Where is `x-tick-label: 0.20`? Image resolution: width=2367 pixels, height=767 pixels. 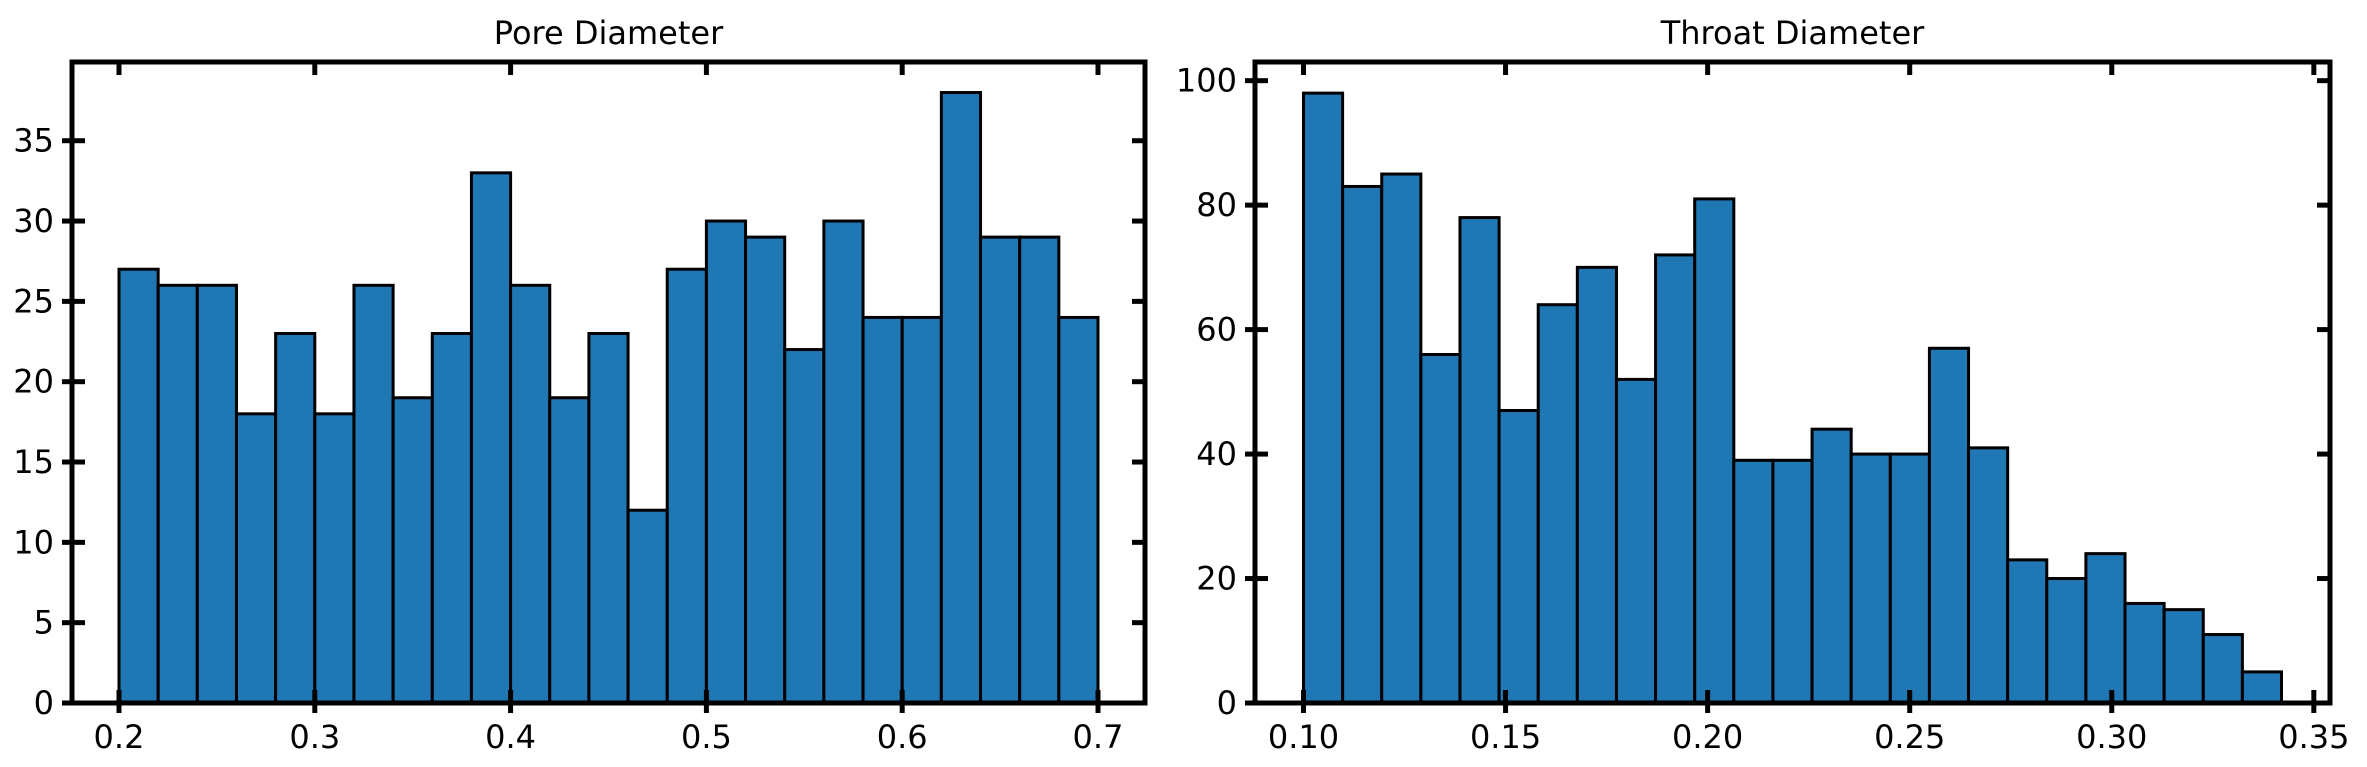 x-tick-label: 0.20 is located at coordinates (1707, 737).